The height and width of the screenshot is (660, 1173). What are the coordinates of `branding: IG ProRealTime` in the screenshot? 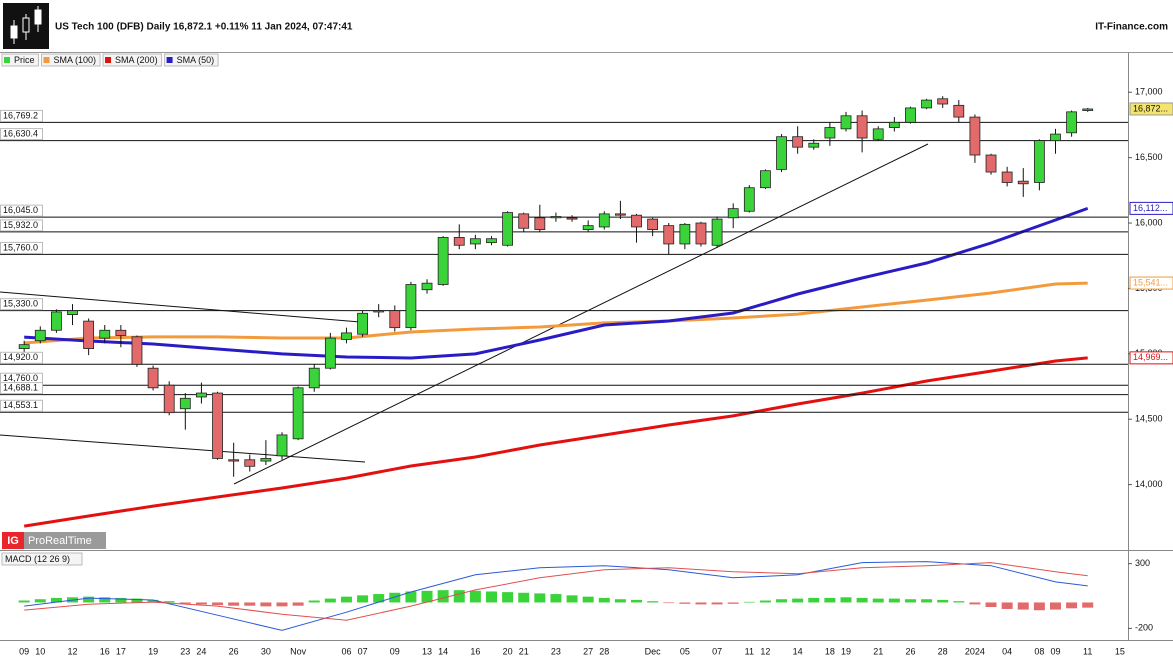 It's located at (54, 540).